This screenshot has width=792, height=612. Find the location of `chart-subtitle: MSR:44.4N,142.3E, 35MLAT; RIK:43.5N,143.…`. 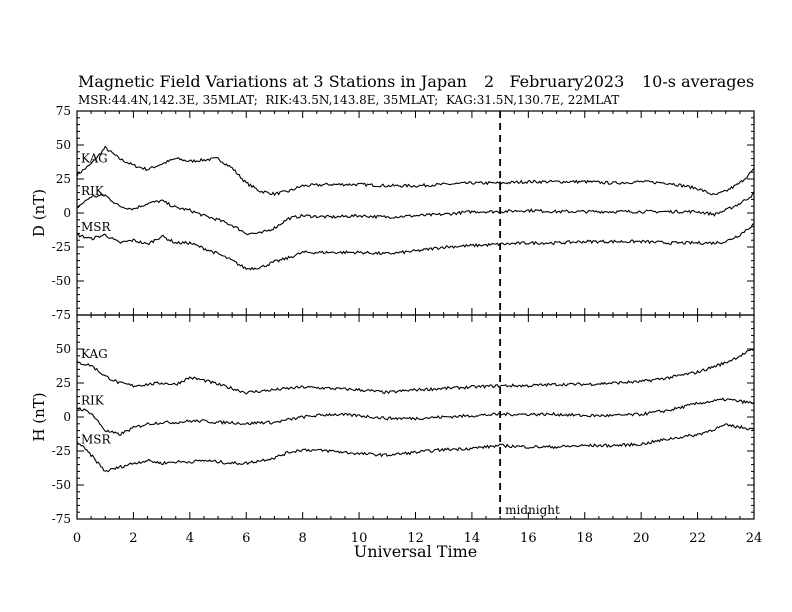

chart-subtitle: MSR:44.4N,142.3E, 35MLAT; RIK:43.5N,143.… is located at coordinates (349, 100).